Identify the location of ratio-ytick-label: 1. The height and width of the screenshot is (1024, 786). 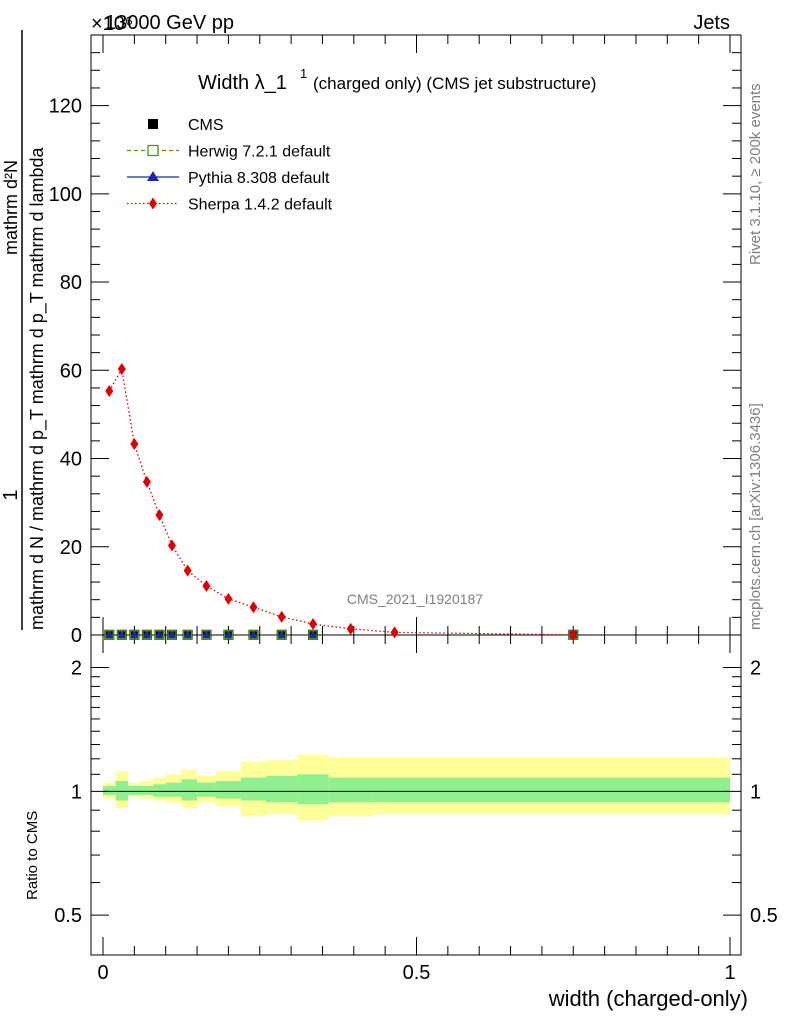
(76, 792).